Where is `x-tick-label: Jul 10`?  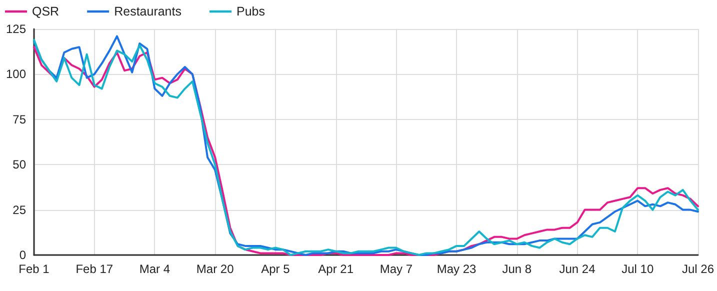 x-tick-label: Jul 10 is located at coordinates (638, 269).